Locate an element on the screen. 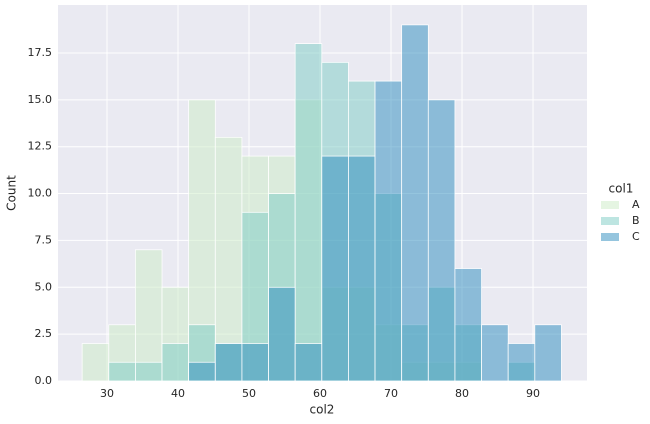 This screenshot has width=650, height=424. y-tick-label: 7.5 is located at coordinates (44, 239).